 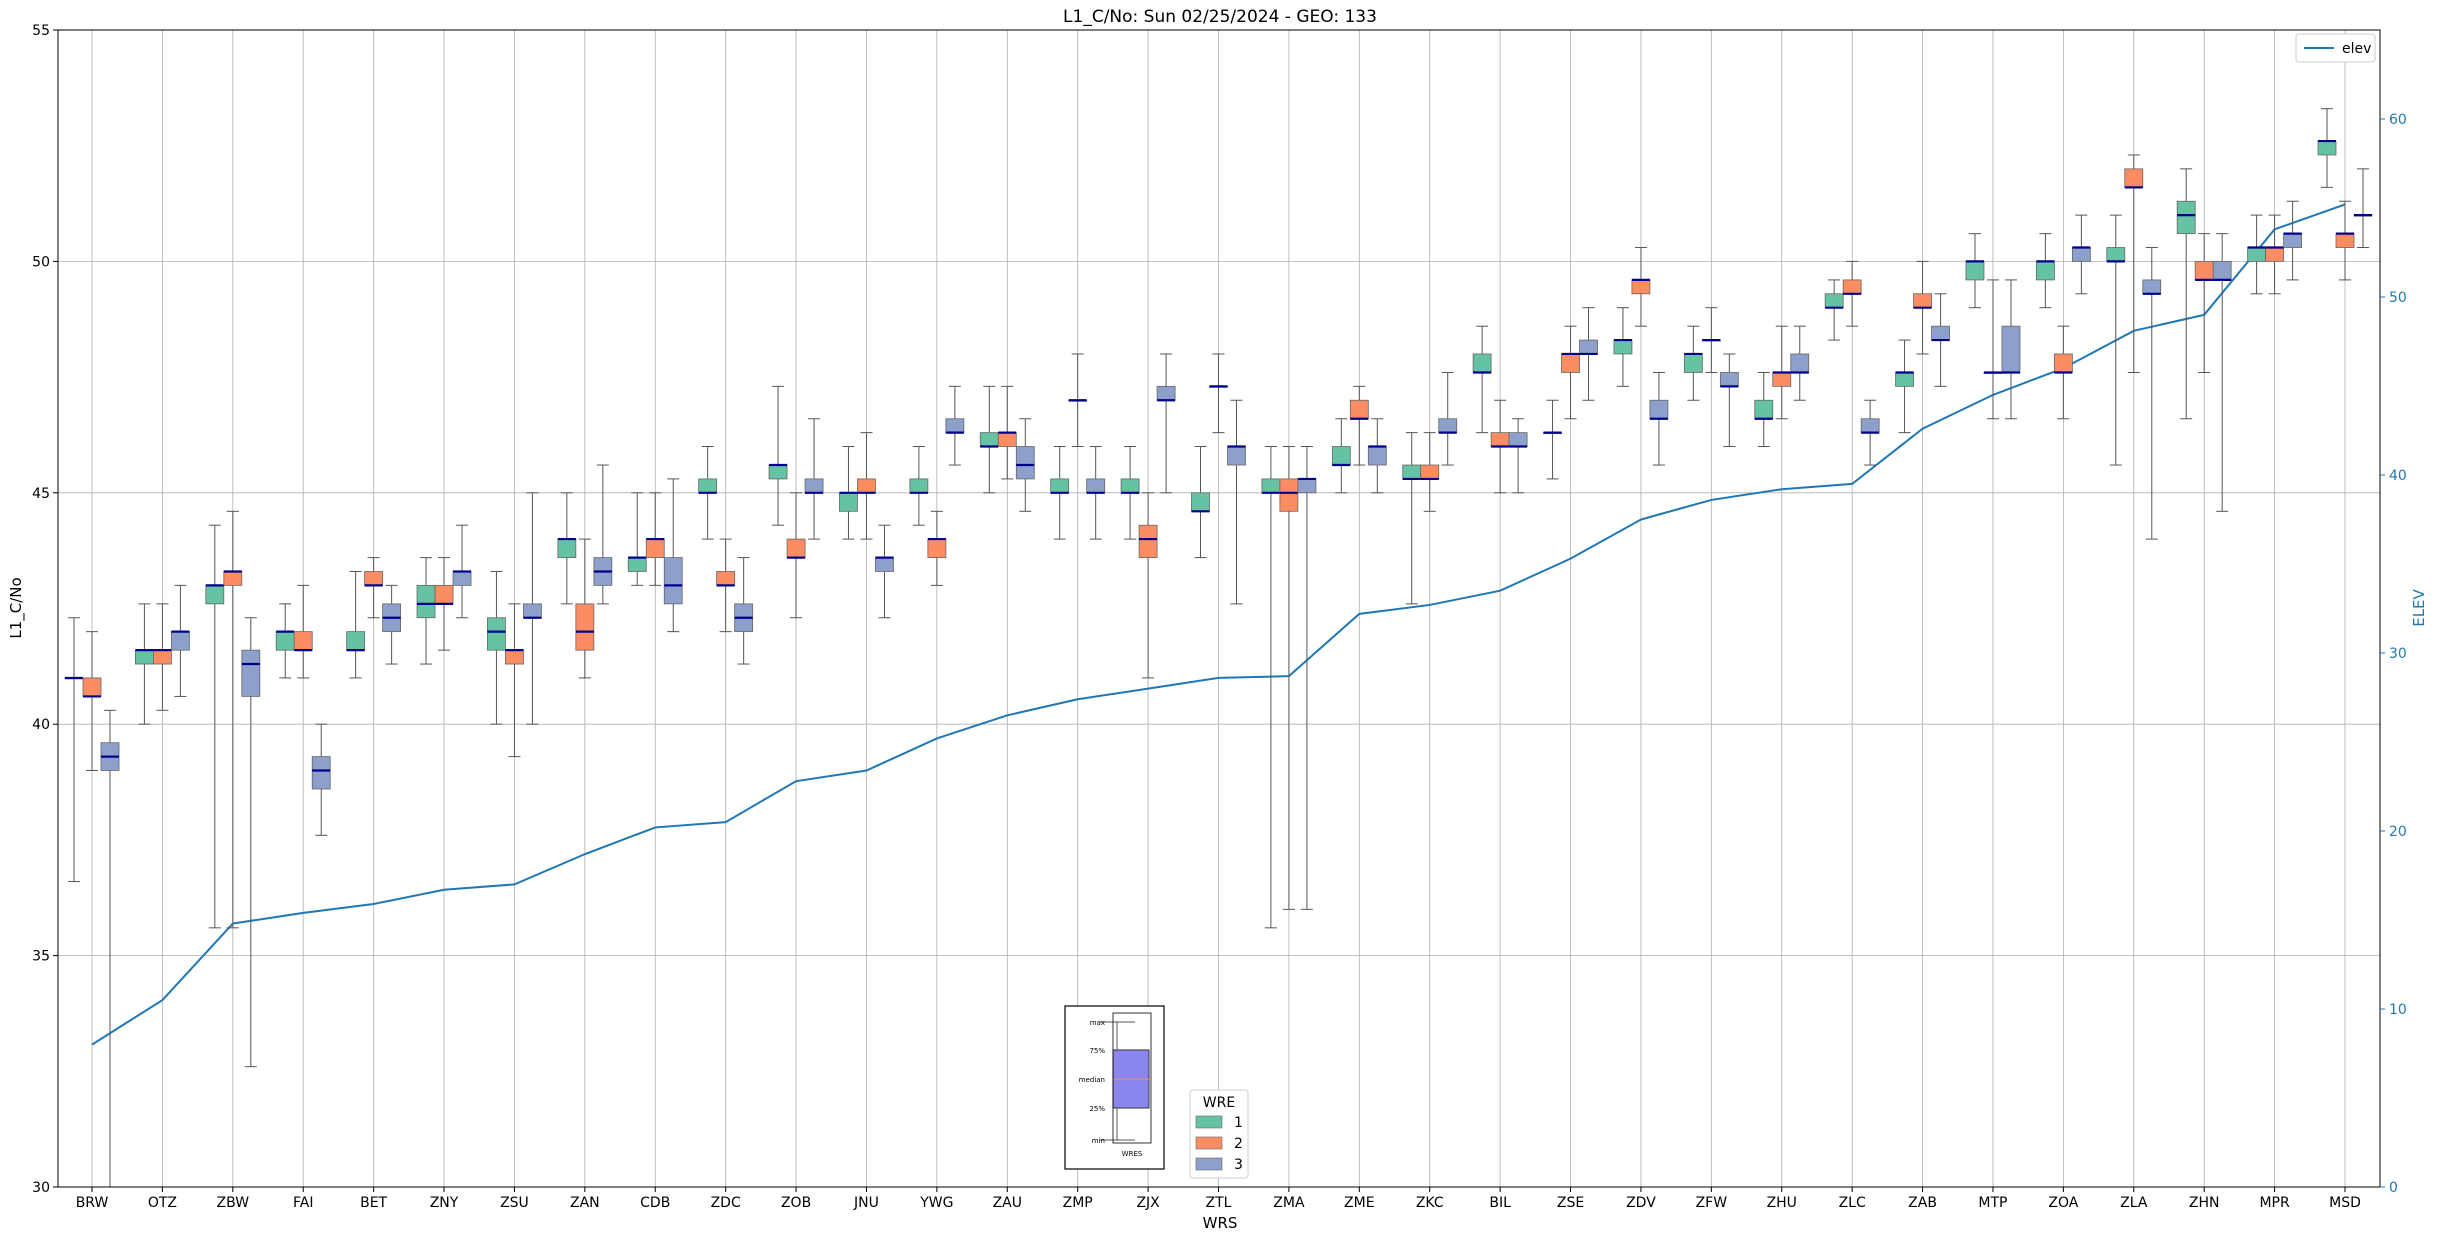 What do you see at coordinates (41, 725) in the screenshot?
I see `y-tick-label: 40` at bounding box center [41, 725].